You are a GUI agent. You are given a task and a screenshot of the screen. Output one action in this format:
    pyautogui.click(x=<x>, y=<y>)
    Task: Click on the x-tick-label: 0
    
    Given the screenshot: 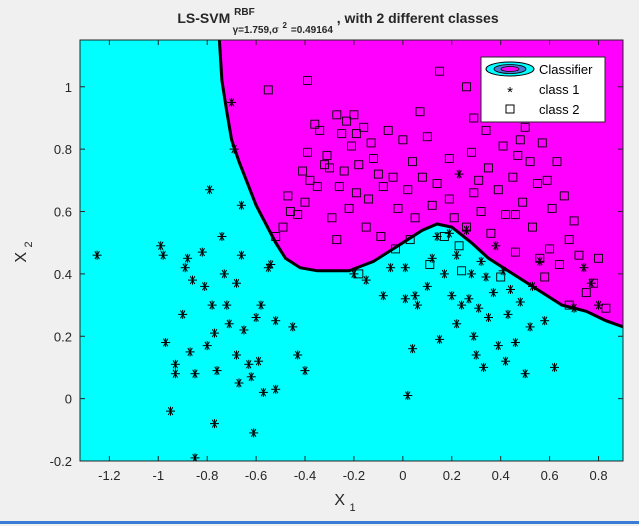 What is the action you would take?
    pyautogui.click(x=402, y=475)
    